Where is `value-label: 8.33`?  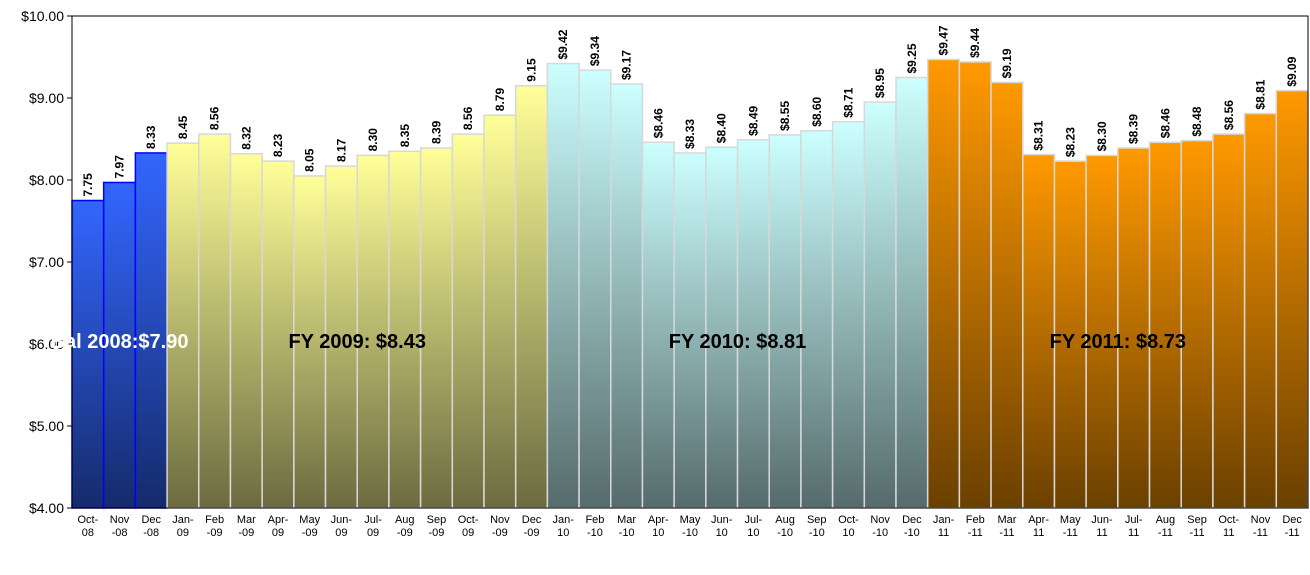 value-label: 8.33 is located at coordinates (151, 137).